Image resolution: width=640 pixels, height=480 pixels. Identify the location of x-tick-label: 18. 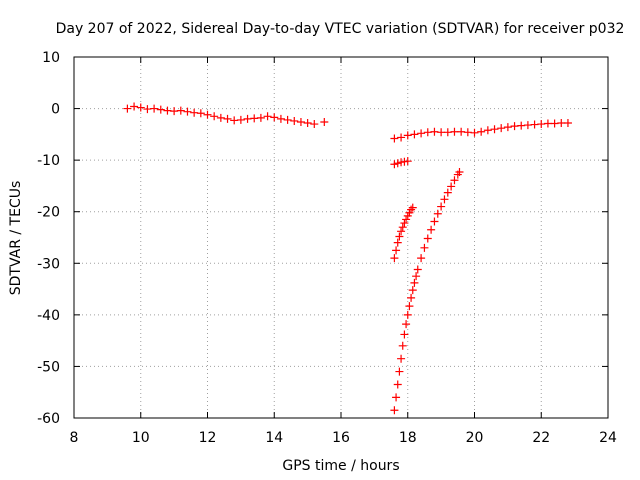
(408, 438).